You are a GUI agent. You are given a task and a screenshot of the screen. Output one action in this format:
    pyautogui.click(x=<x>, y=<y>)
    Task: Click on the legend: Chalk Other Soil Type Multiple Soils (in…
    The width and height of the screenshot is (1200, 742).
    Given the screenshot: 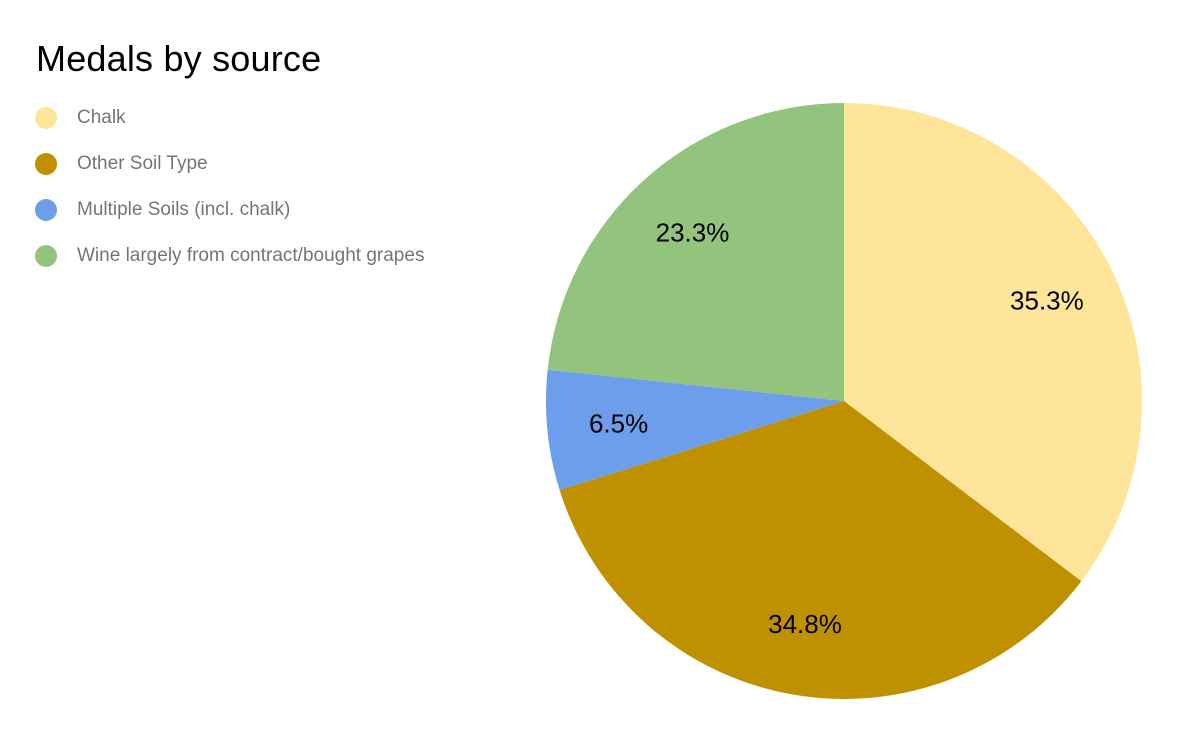 What is the action you would take?
    pyautogui.click(x=229, y=187)
    